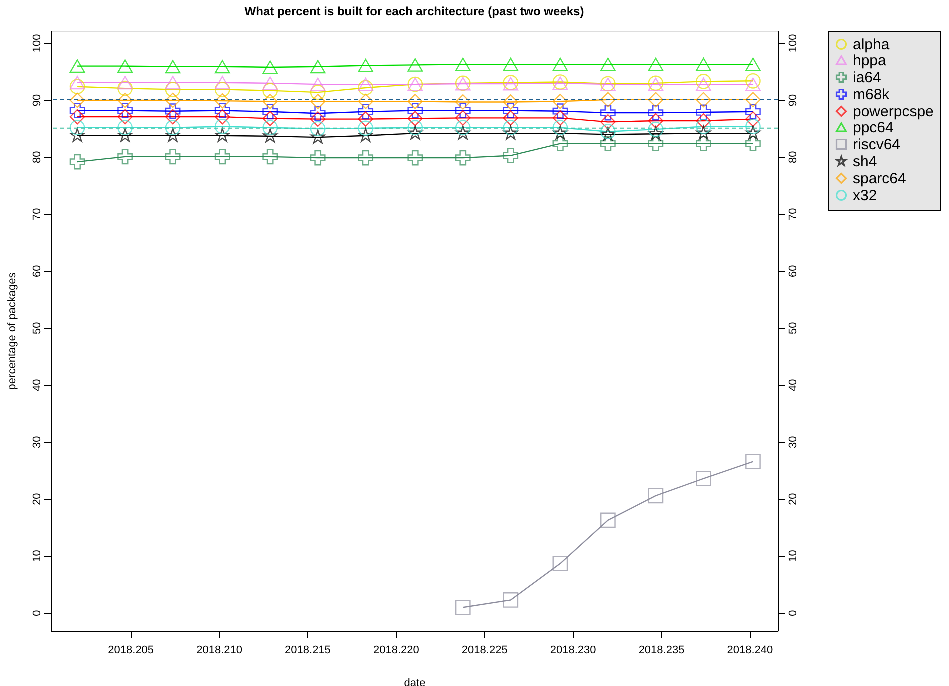 The width and height of the screenshot is (949, 686). Describe the element at coordinates (867, 78) in the screenshot. I see `legend-label: ia64` at that location.